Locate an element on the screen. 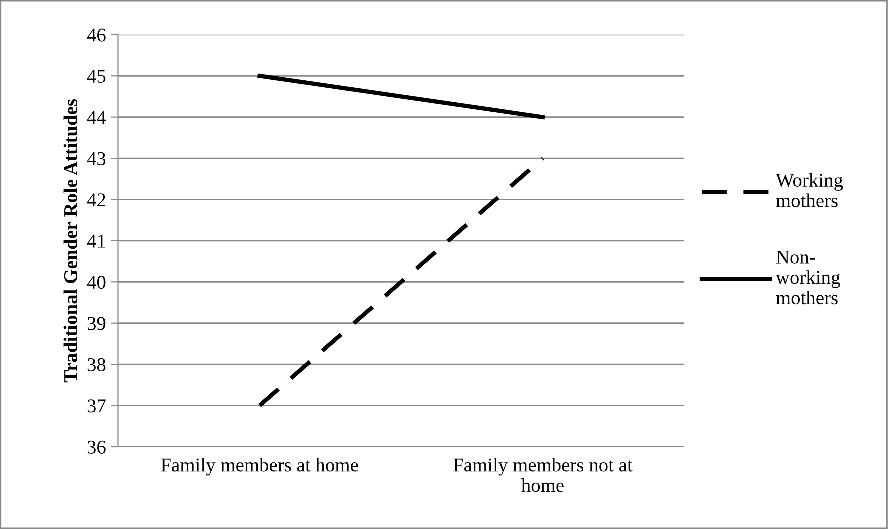 This screenshot has width=889, height=529. y-tick-label: 44 is located at coordinates (96, 117).